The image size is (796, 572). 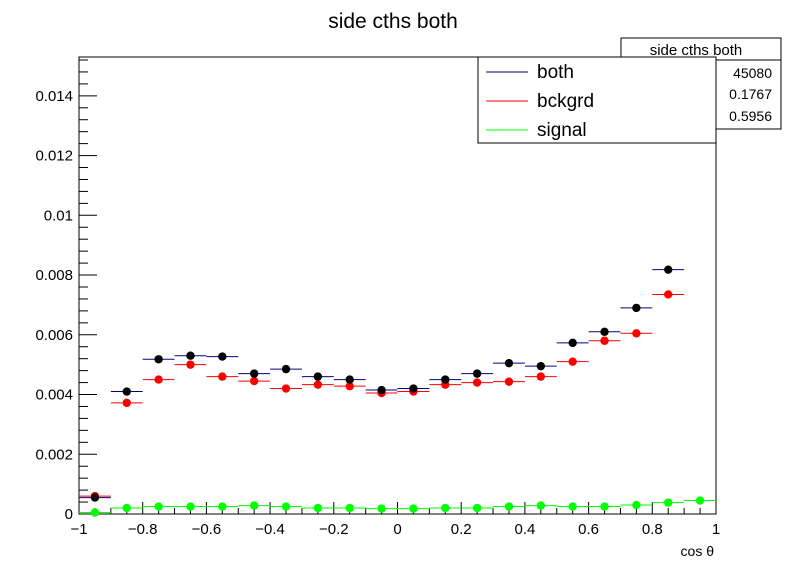 I want to click on y-tick-label: 0, so click(x=69, y=514).